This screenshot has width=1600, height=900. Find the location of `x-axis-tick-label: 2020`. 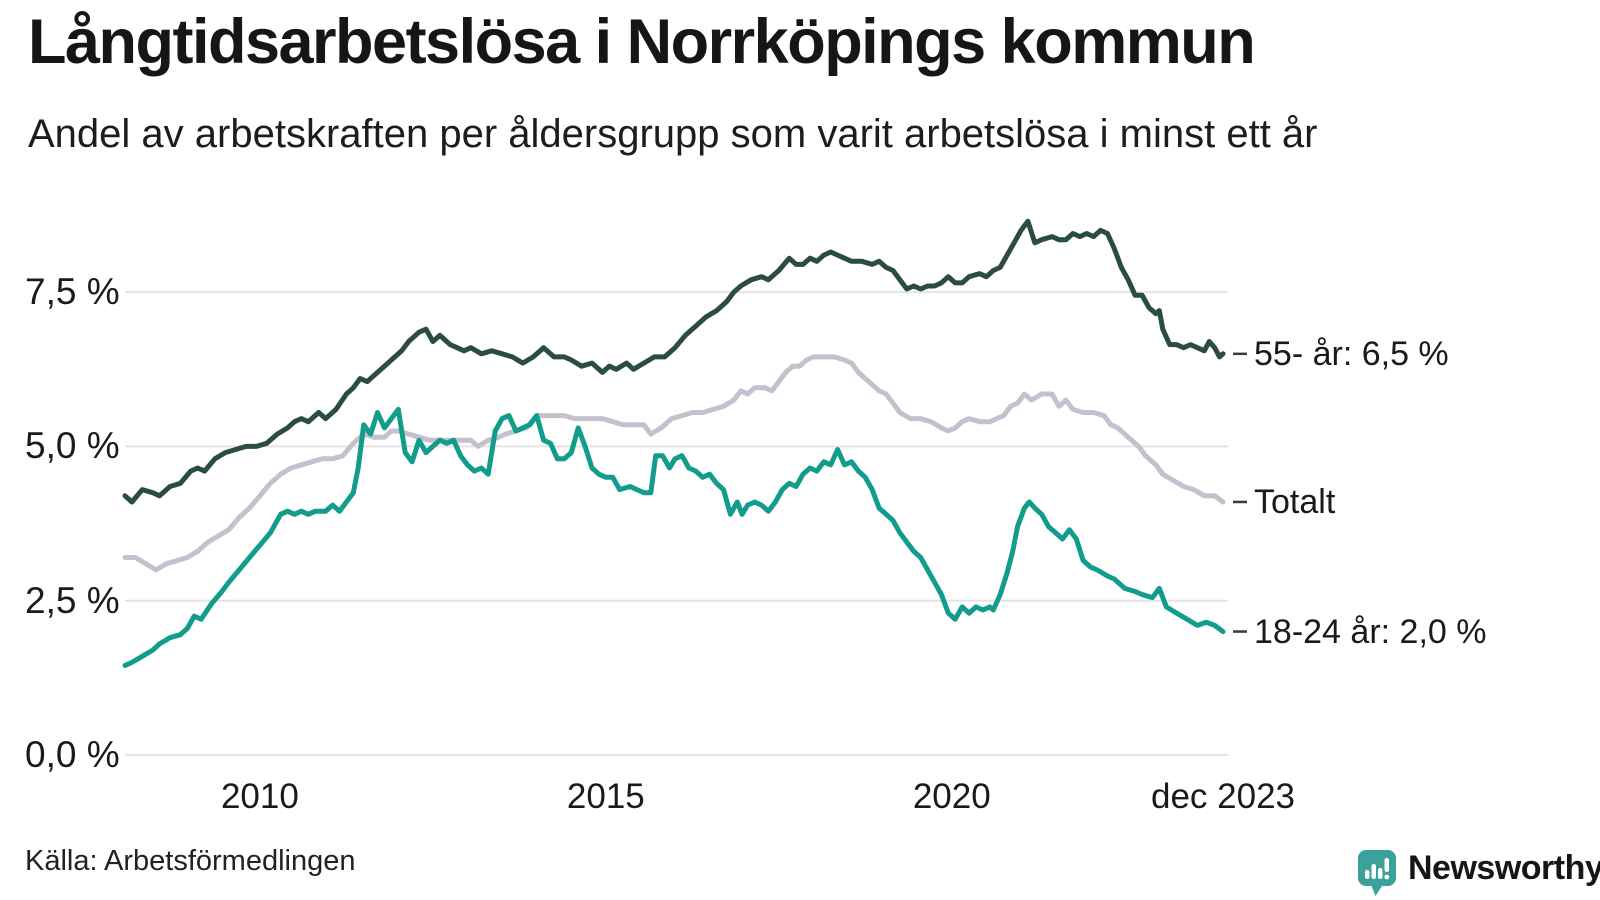

x-axis-tick-label: 2020 is located at coordinates (951, 796).